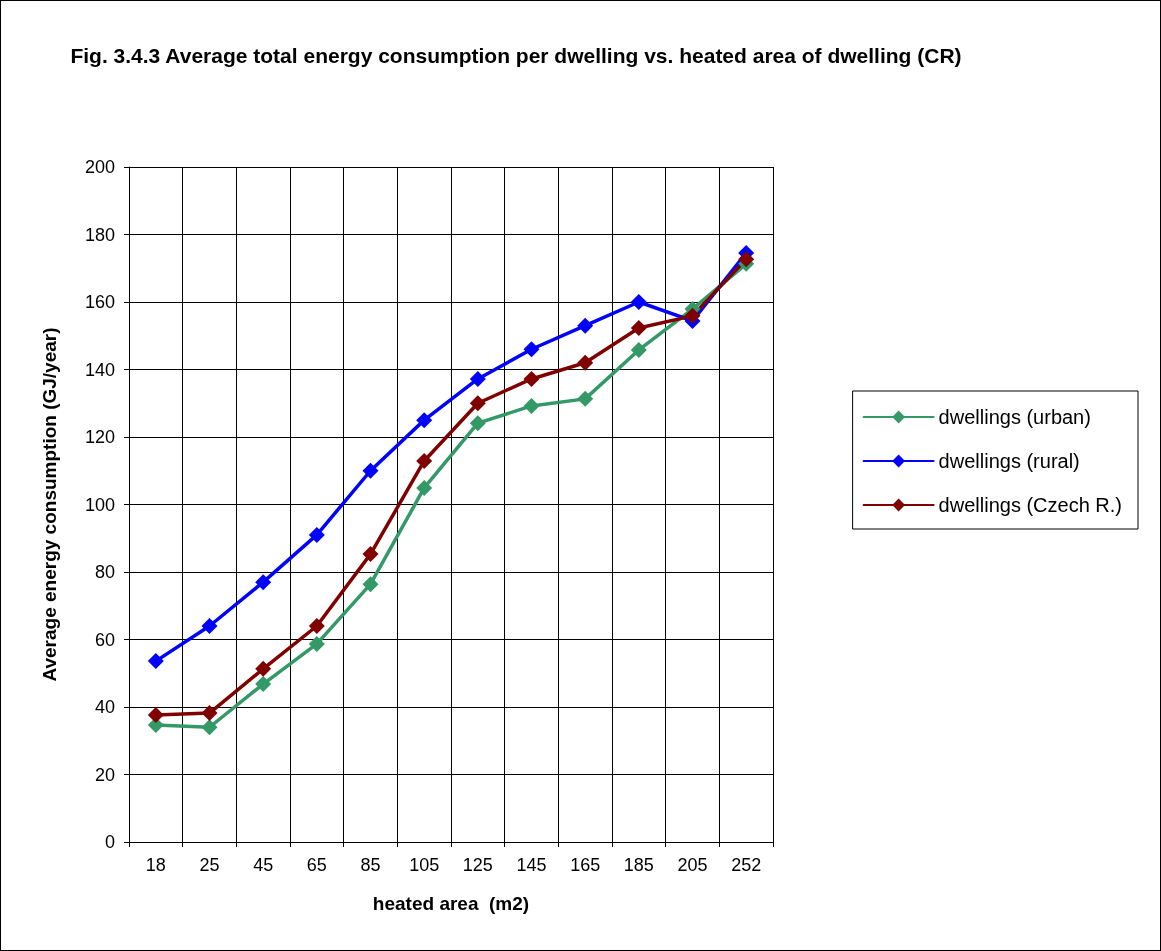 Image resolution: width=1161 pixels, height=951 pixels. What do you see at coordinates (49, 504) in the screenshot?
I see `y-axis-title: Average energy consumption (GJ/year)` at bounding box center [49, 504].